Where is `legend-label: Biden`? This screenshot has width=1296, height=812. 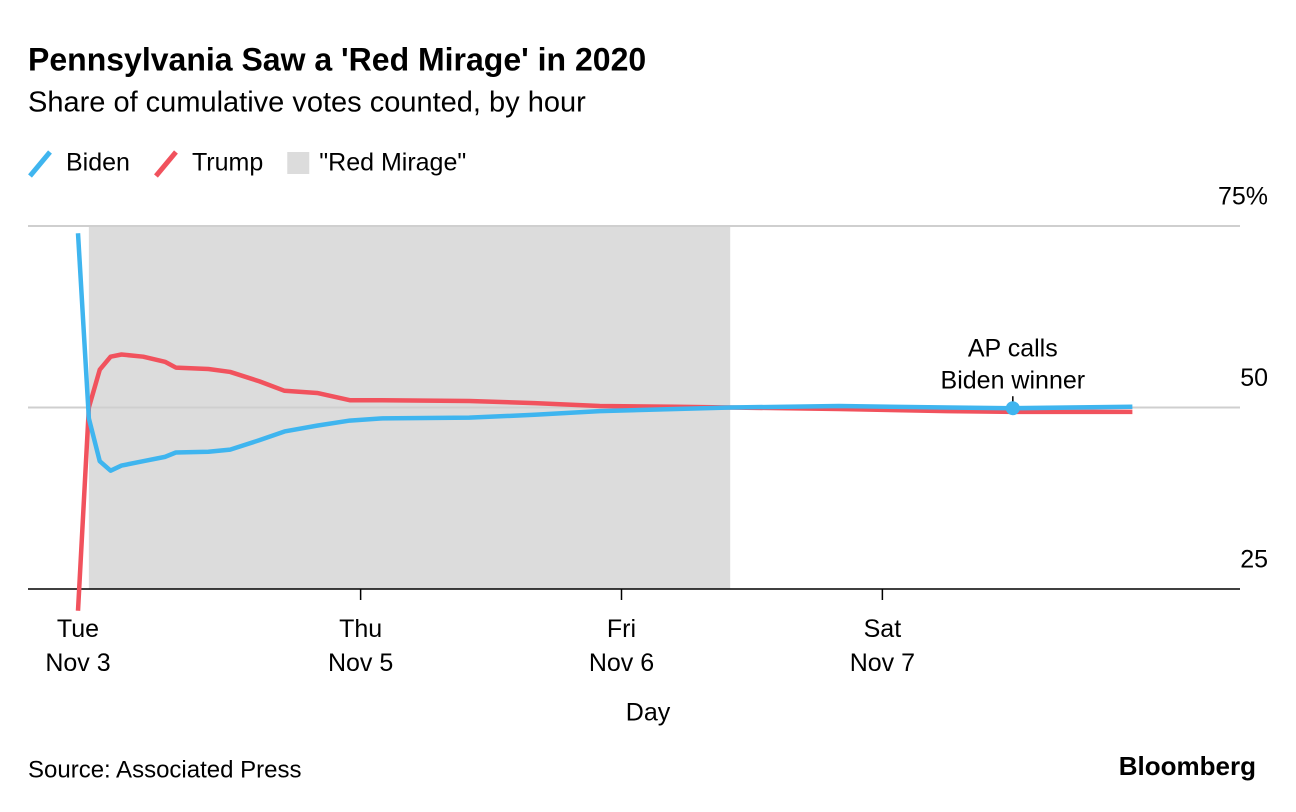 legend-label: Biden is located at coordinates (98, 163).